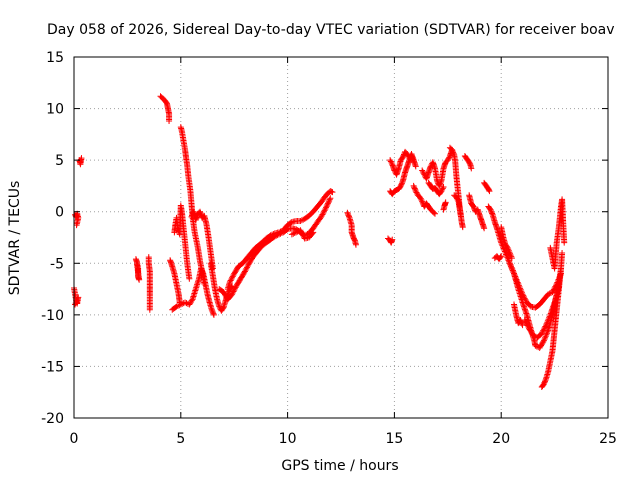 The width and height of the screenshot is (640, 480). Describe the element at coordinates (59, 213) in the screenshot. I see `y-tick-label-4: 0` at that location.